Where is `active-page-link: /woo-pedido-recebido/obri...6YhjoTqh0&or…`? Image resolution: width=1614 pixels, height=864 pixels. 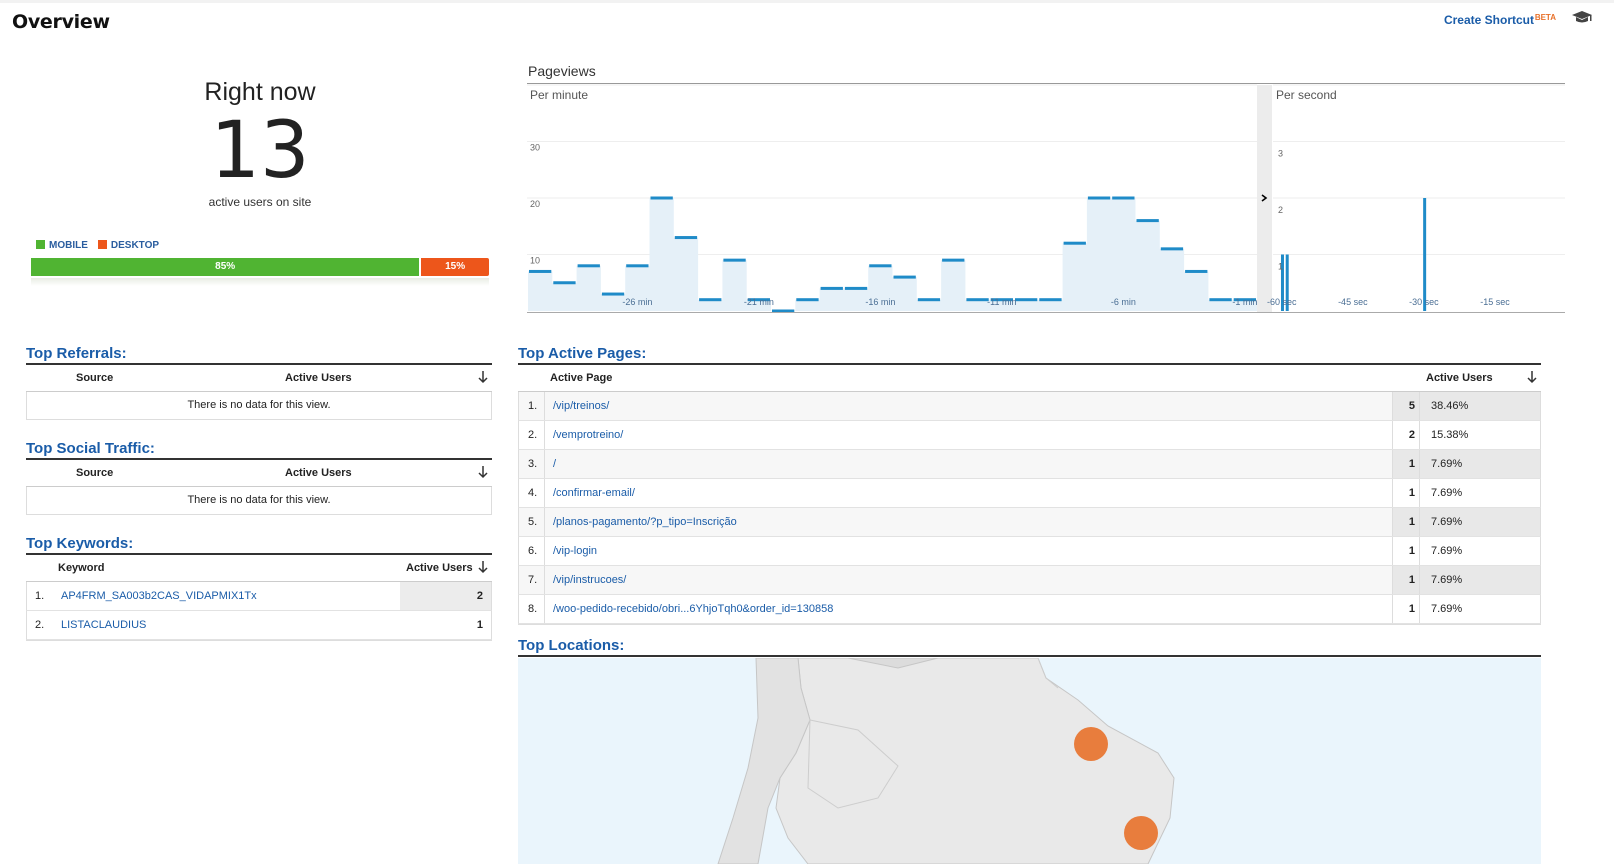 active-page-link: /woo-pedido-recebido/obri...6YhjoTqh0&or… is located at coordinates (693, 609).